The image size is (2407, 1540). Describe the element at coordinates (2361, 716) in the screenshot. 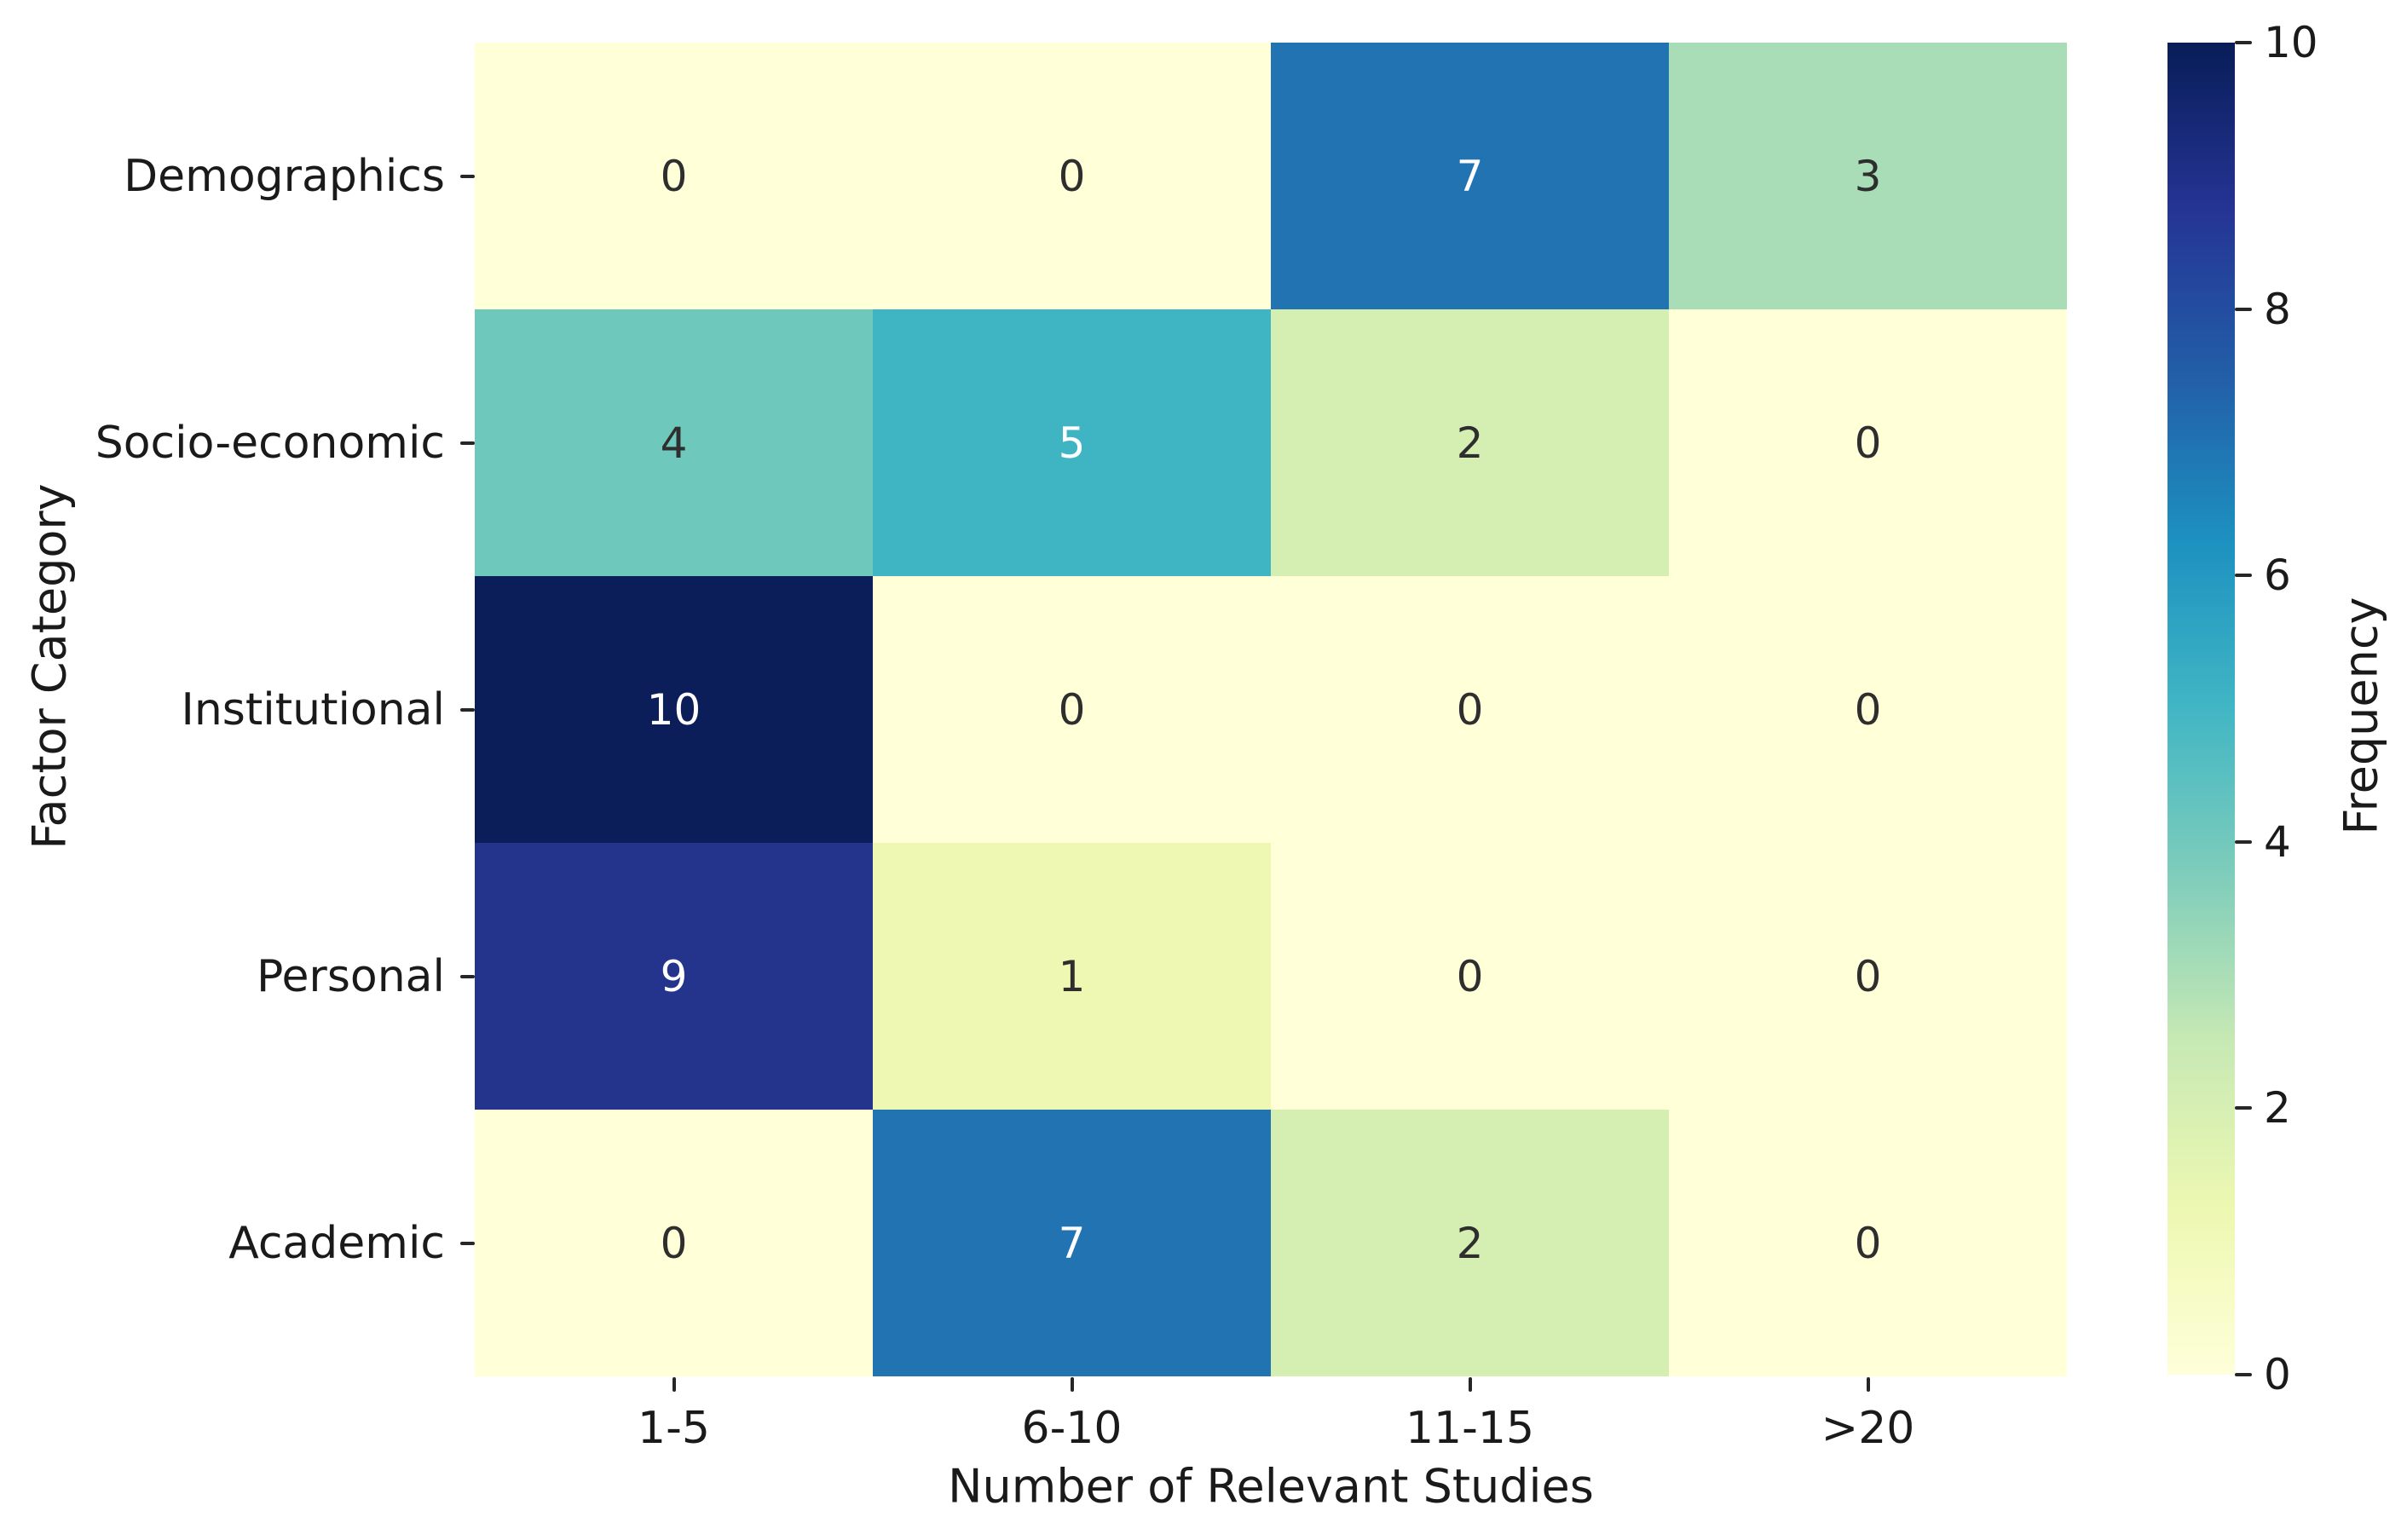

I see `colorbar-label: Frequency` at that location.